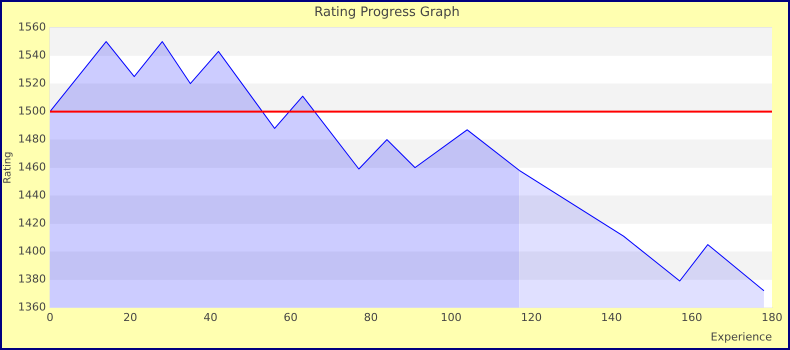  I want to click on y-tick-label: 1460, so click(32, 167).